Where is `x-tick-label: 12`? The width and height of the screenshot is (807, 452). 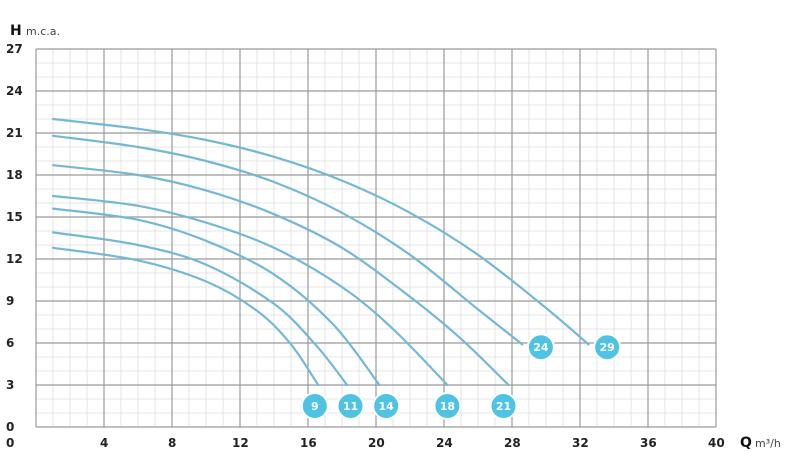 x-tick-label: 12 is located at coordinates (240, 443).